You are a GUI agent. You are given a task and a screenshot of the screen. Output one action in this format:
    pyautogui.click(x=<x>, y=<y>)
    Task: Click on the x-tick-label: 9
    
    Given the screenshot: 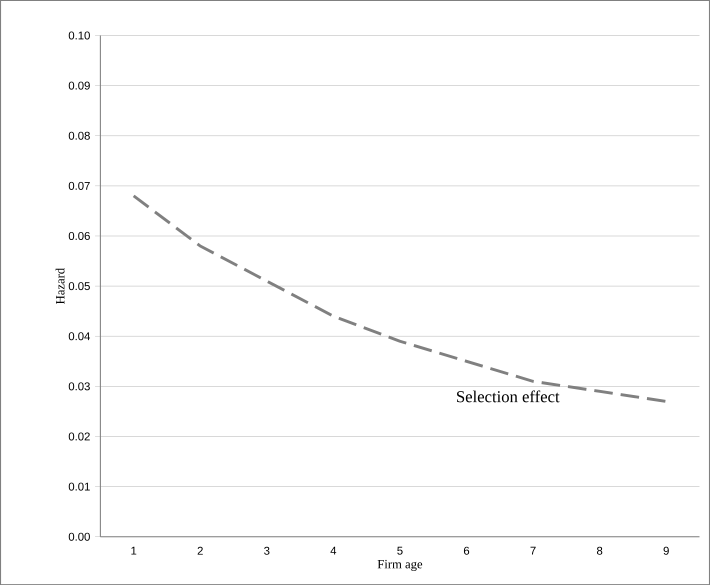 What is the action you would take?
    pyautogui.click(x=666, y=550)
    